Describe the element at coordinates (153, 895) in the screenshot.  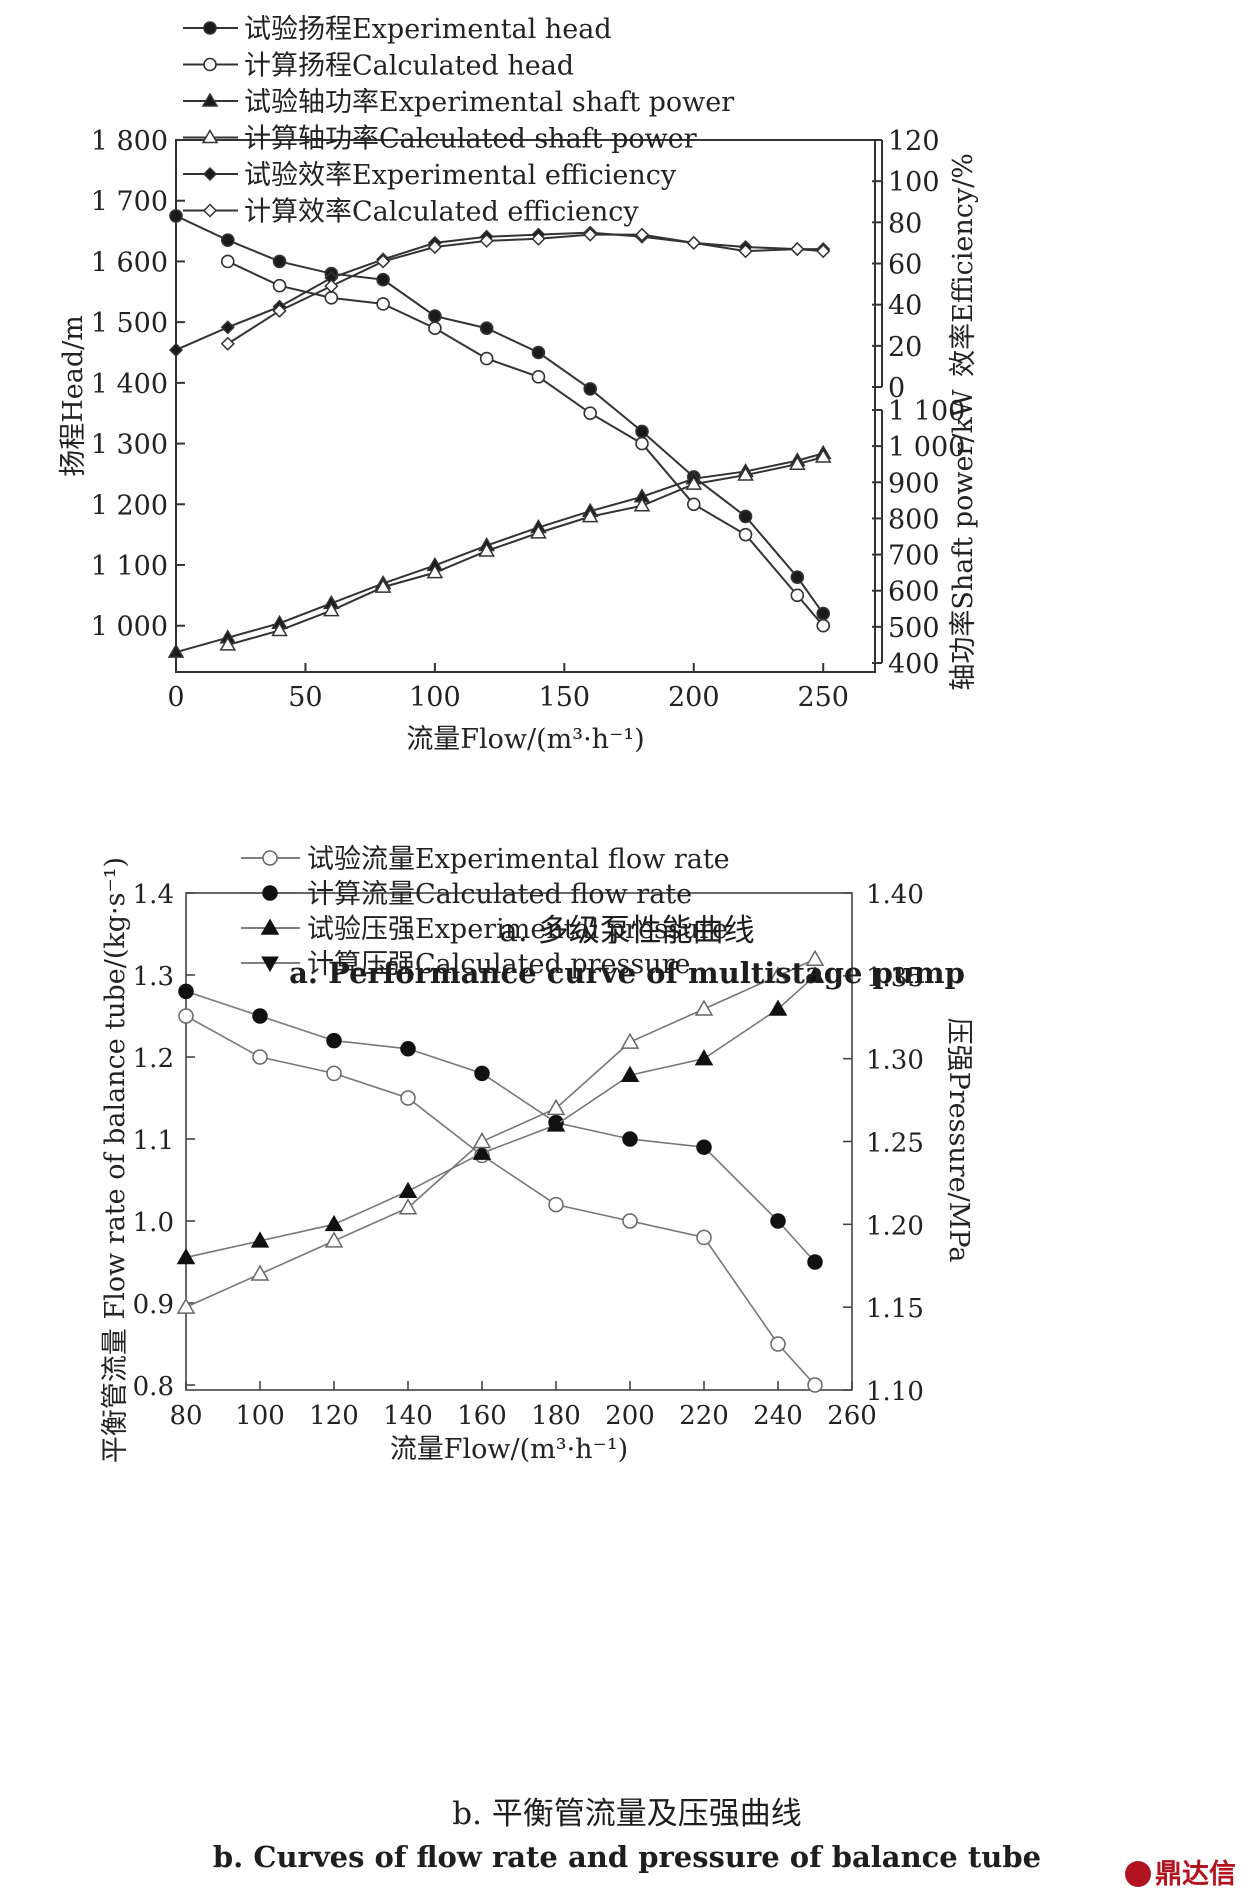
I see `y-tick-label-left-b: 1.4` at that location.